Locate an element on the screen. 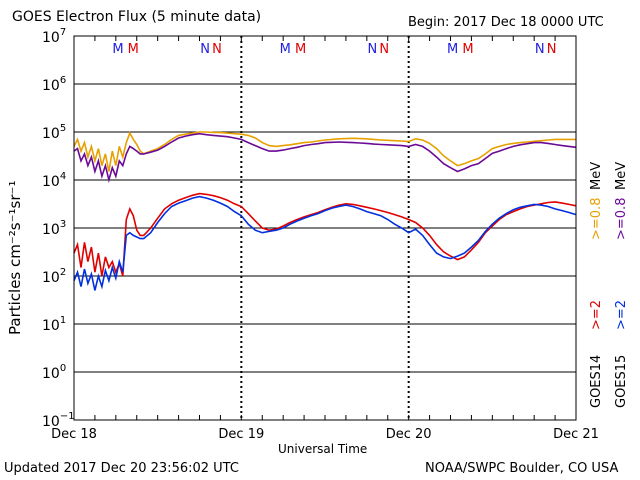 This screenshot has width=640, height=480. y-tick-exponent: 6 is located at coordinates (63, 80).